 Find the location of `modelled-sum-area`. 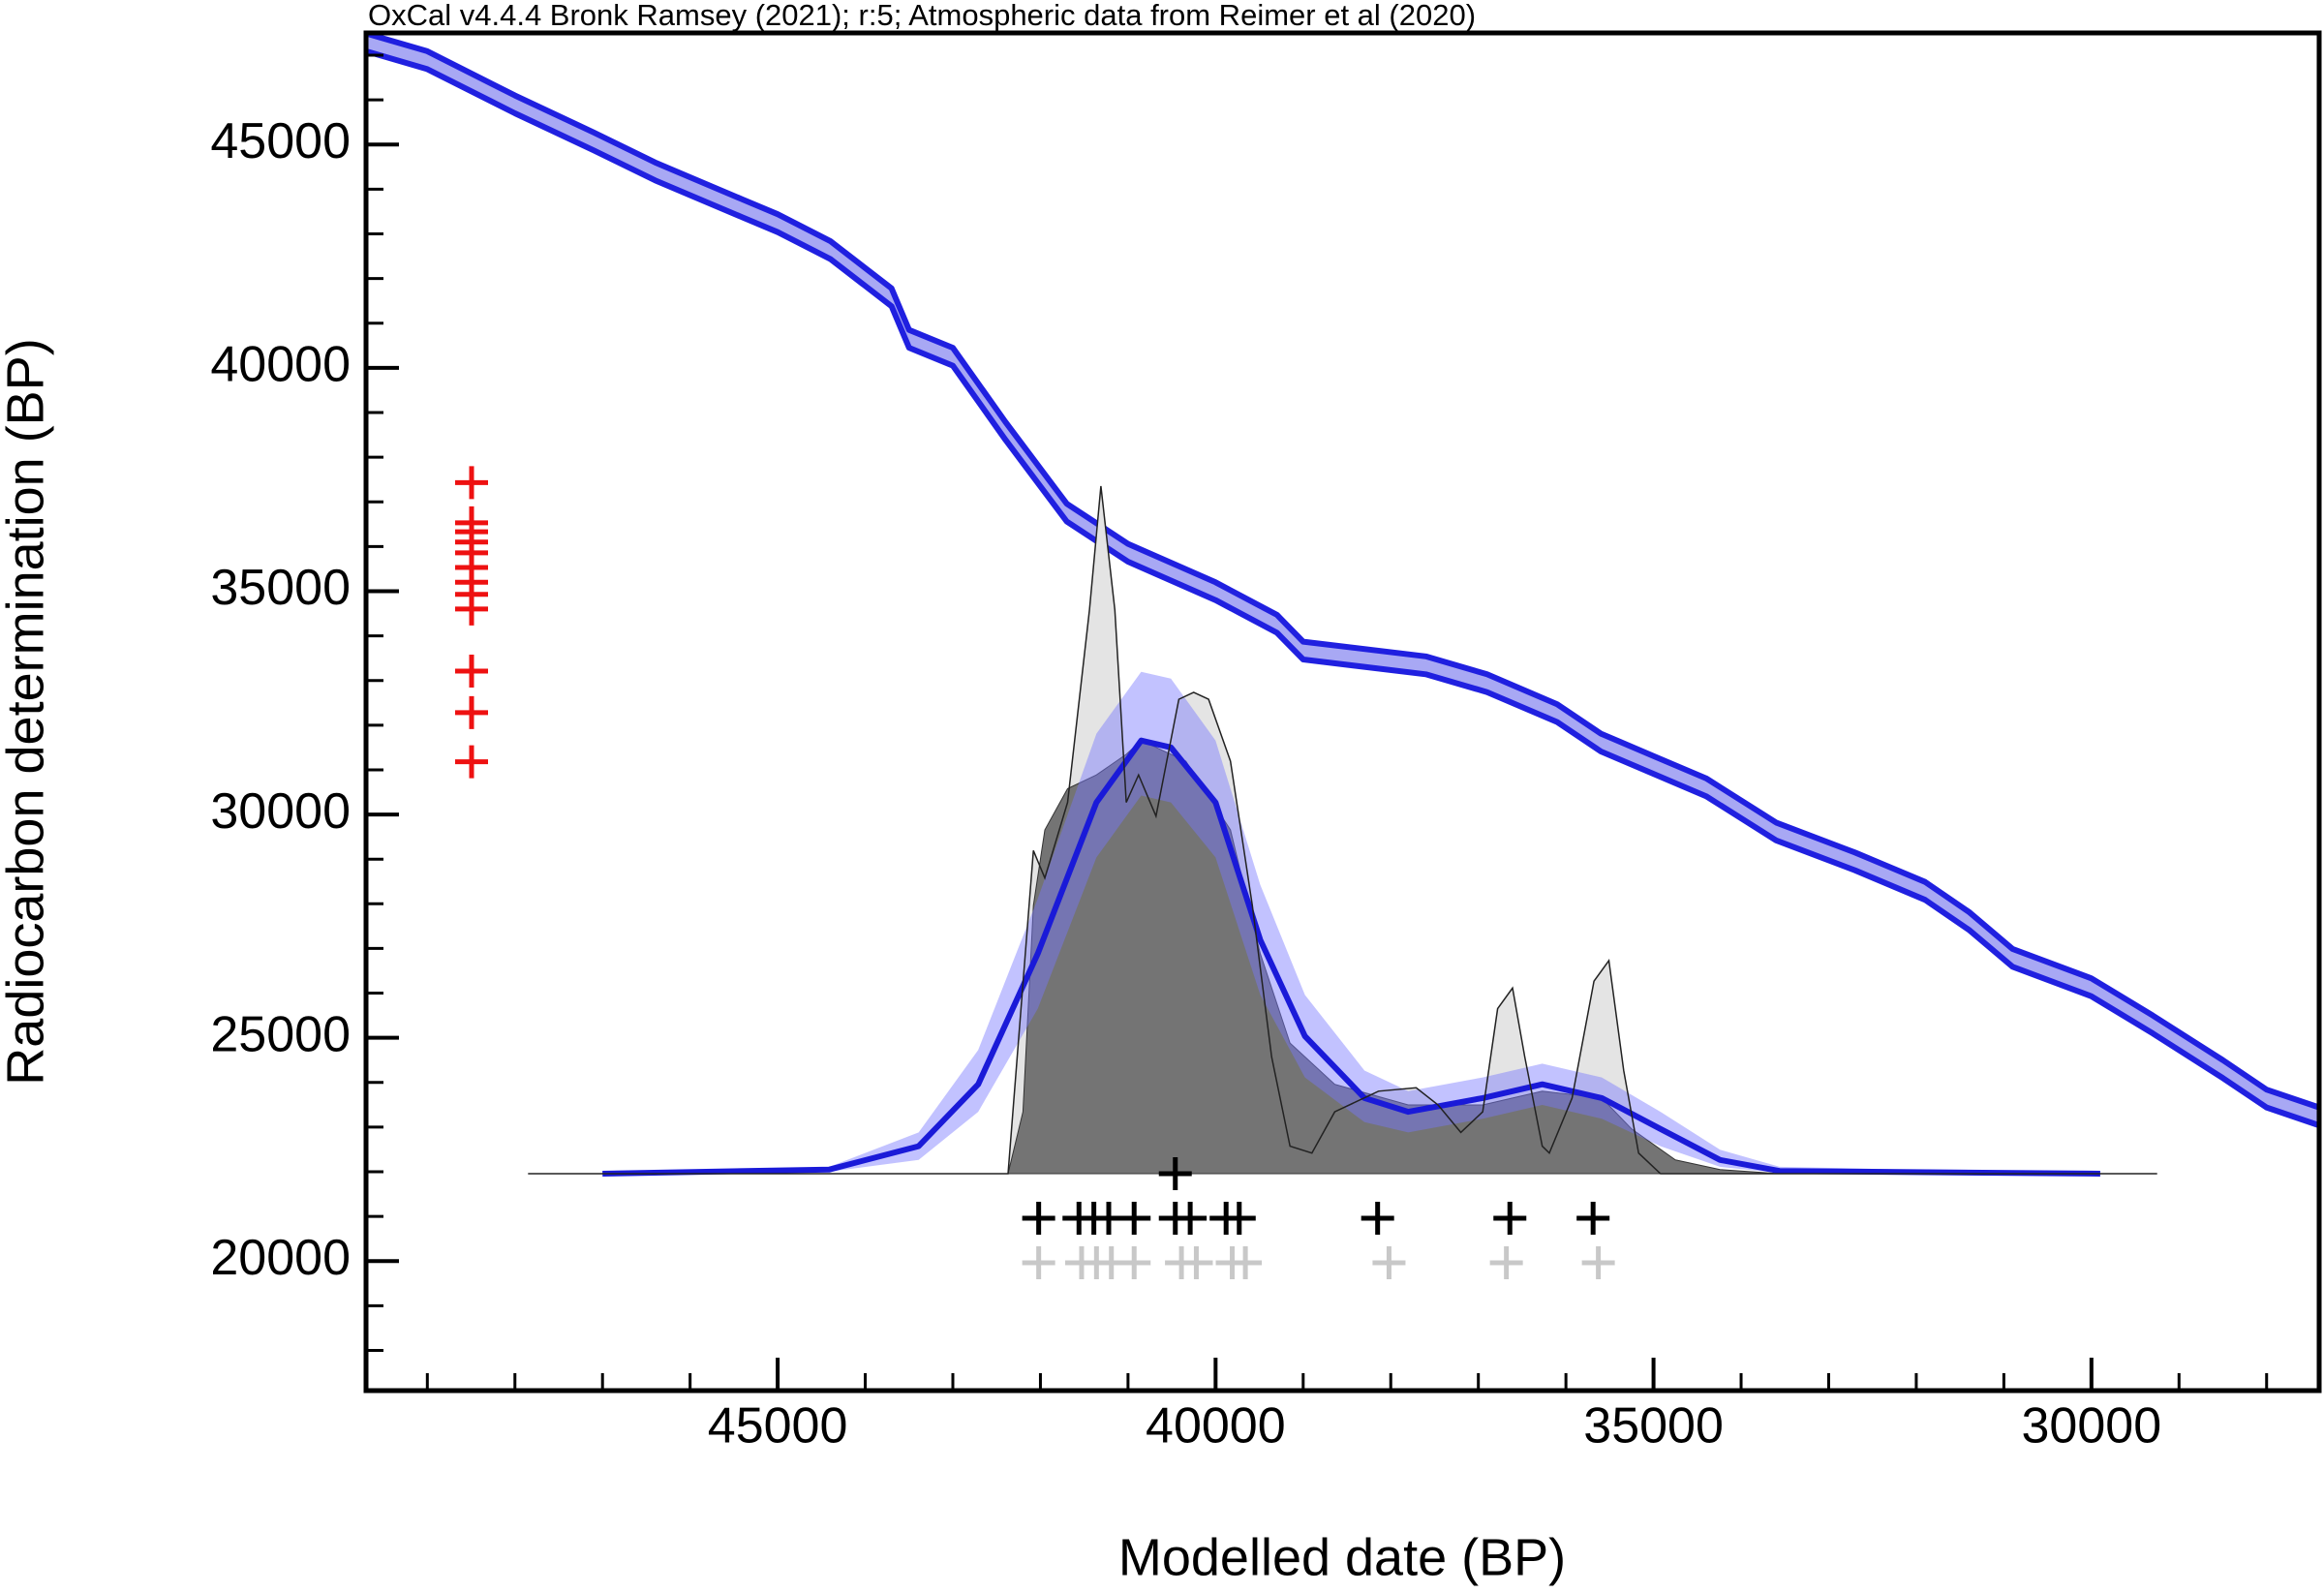

modelled-sum-area is located at coordinates (1394, 957).